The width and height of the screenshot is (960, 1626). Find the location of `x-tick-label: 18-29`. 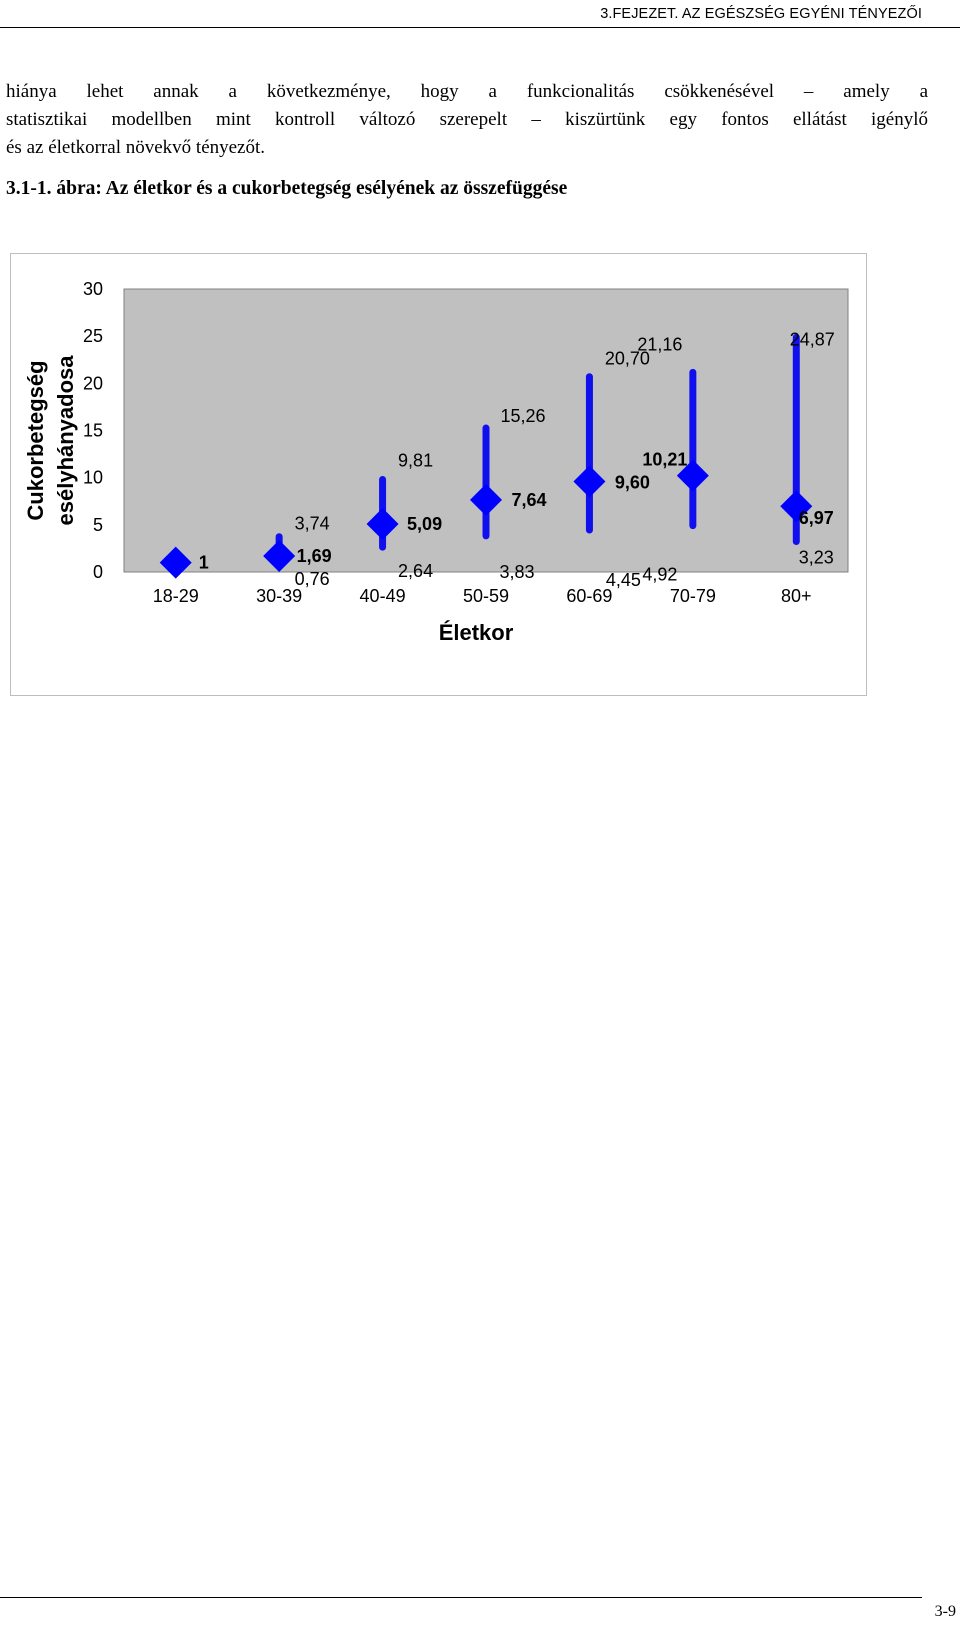

x-tick-label: 18-29 is located at coordinates (176, 596).